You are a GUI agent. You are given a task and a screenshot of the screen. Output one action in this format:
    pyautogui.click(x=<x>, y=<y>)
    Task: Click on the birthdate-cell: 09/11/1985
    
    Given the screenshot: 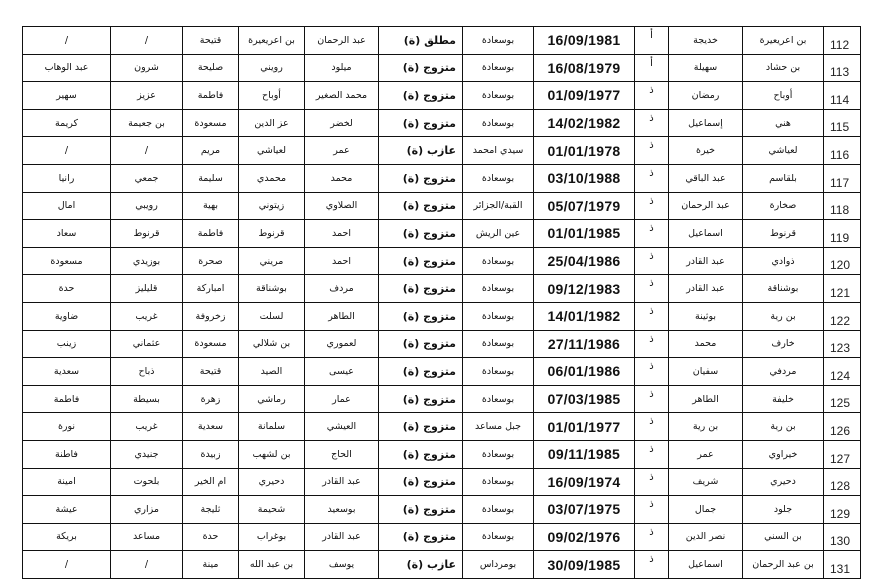 What is the action you would take?
    pyautogui.click(x=584, y=454)
    